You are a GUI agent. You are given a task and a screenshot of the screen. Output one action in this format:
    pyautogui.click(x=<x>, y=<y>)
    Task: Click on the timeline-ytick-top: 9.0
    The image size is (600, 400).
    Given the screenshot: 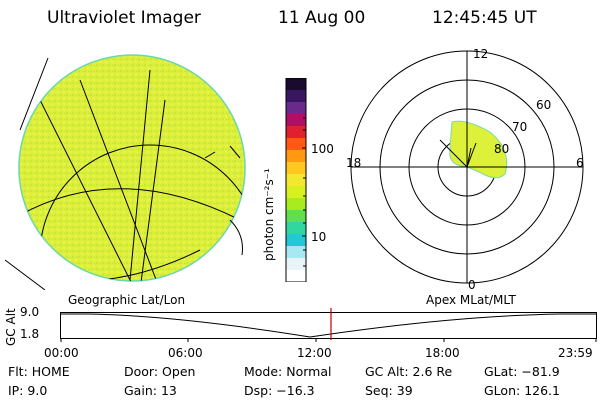 What is the action you would take?
    pyautogui.click(x=30, y=312)
    